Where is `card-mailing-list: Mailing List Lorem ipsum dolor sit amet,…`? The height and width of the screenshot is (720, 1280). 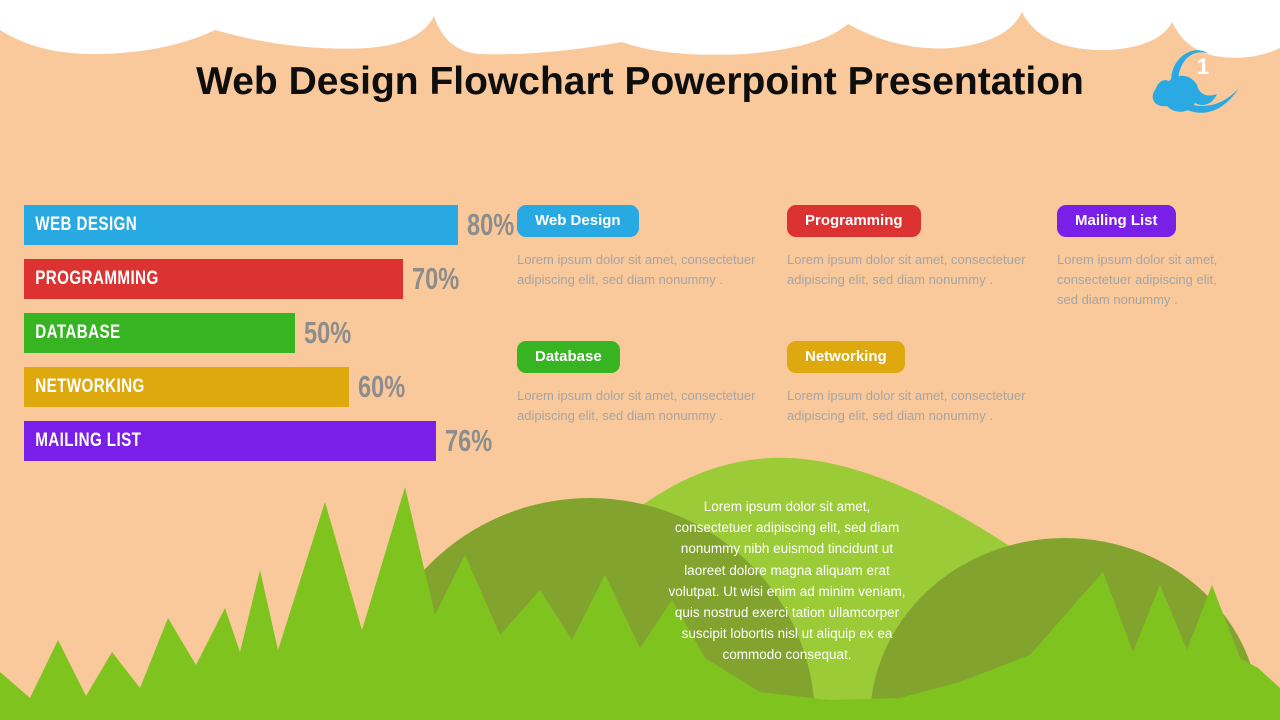 card-mailing-list: Mailing List Lorem ipsum dolor sit amet,… is located at coordinates (1138, 257).